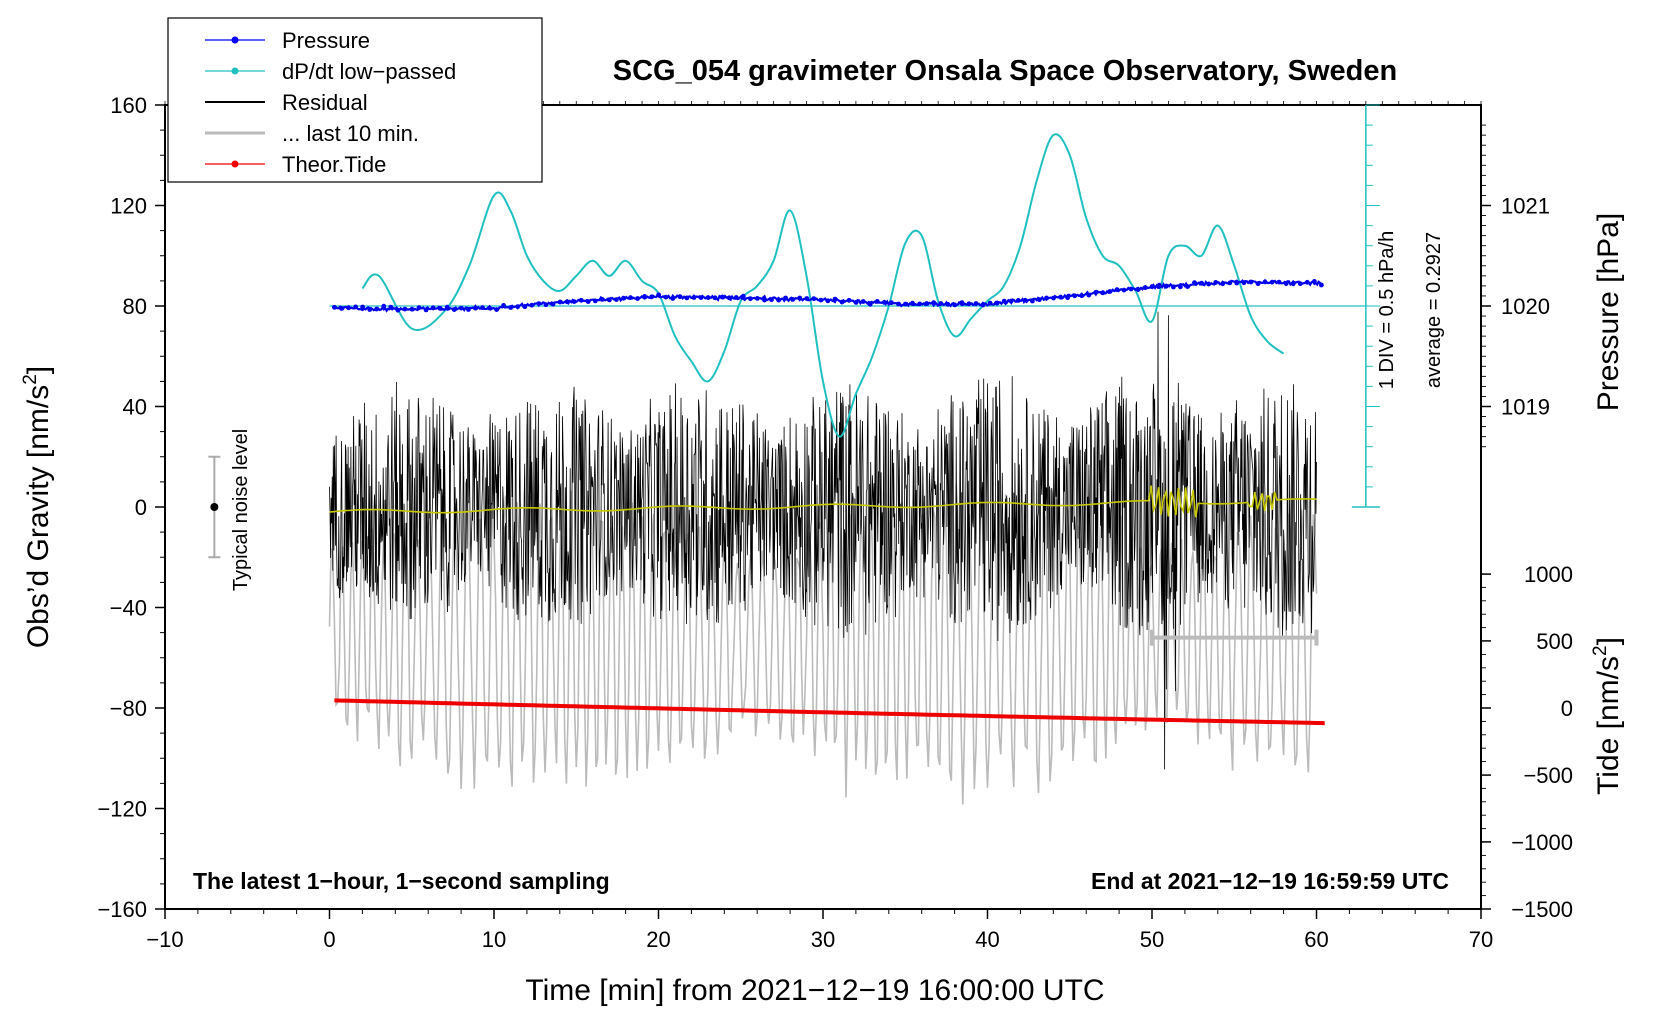 This screenshot has height=1020, width=1660. I want to click on noise-level-bar, so click(214, 507).